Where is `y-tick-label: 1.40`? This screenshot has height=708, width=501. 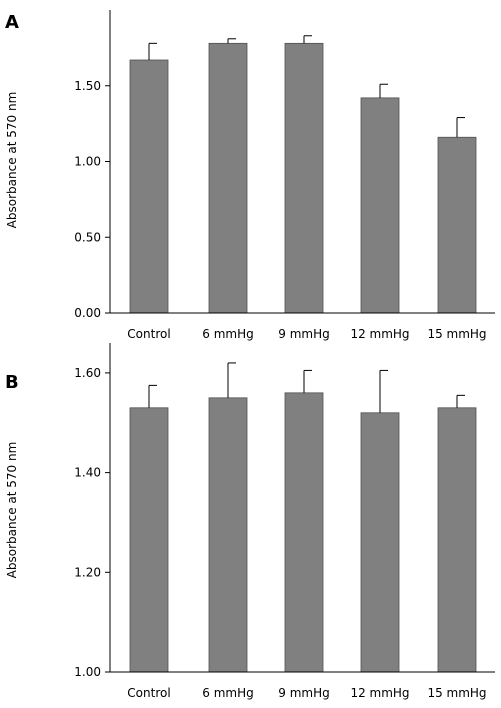 y-tick-label: 1.40 is located at coordinates (87, 473).